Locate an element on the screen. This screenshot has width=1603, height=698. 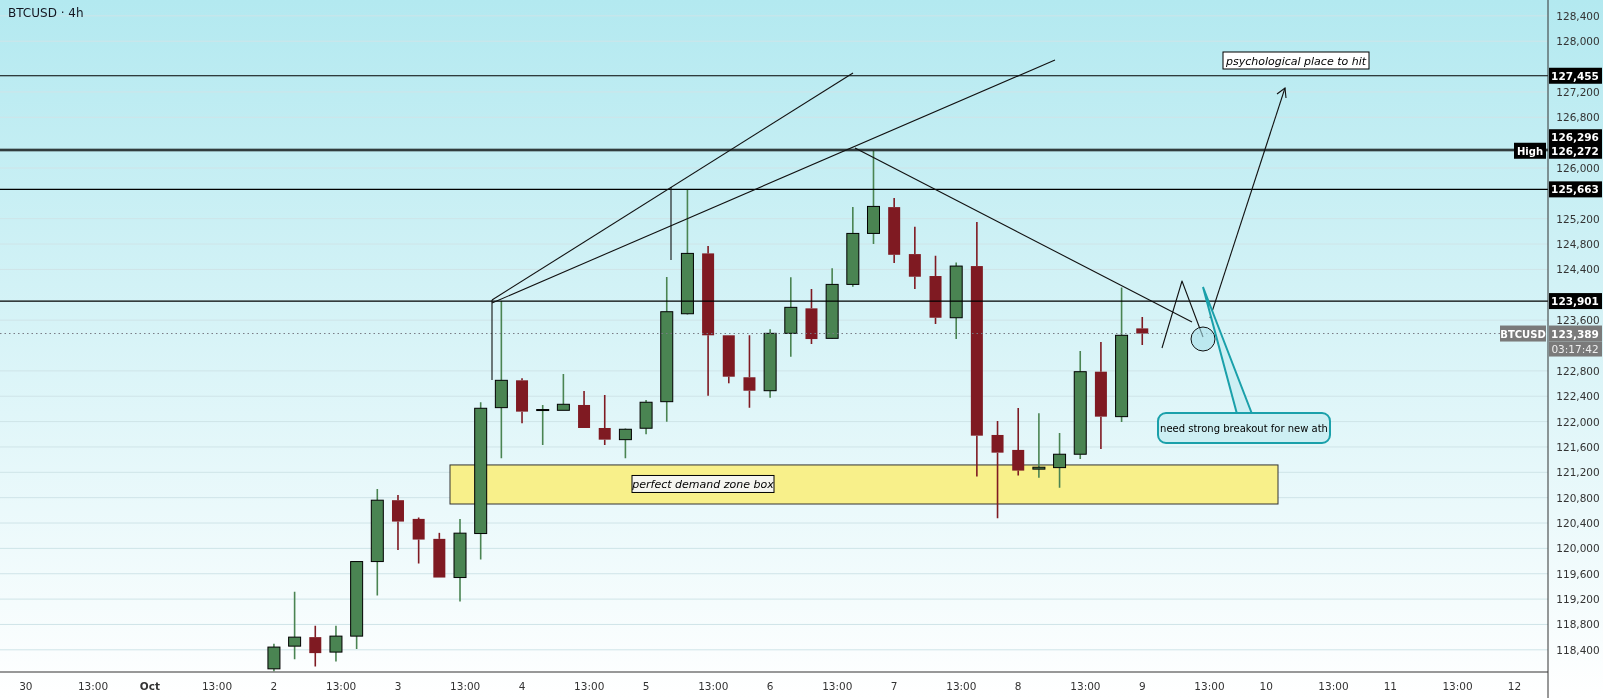
y-tick-label: 122,400 is located at coordinates (1578, 396).